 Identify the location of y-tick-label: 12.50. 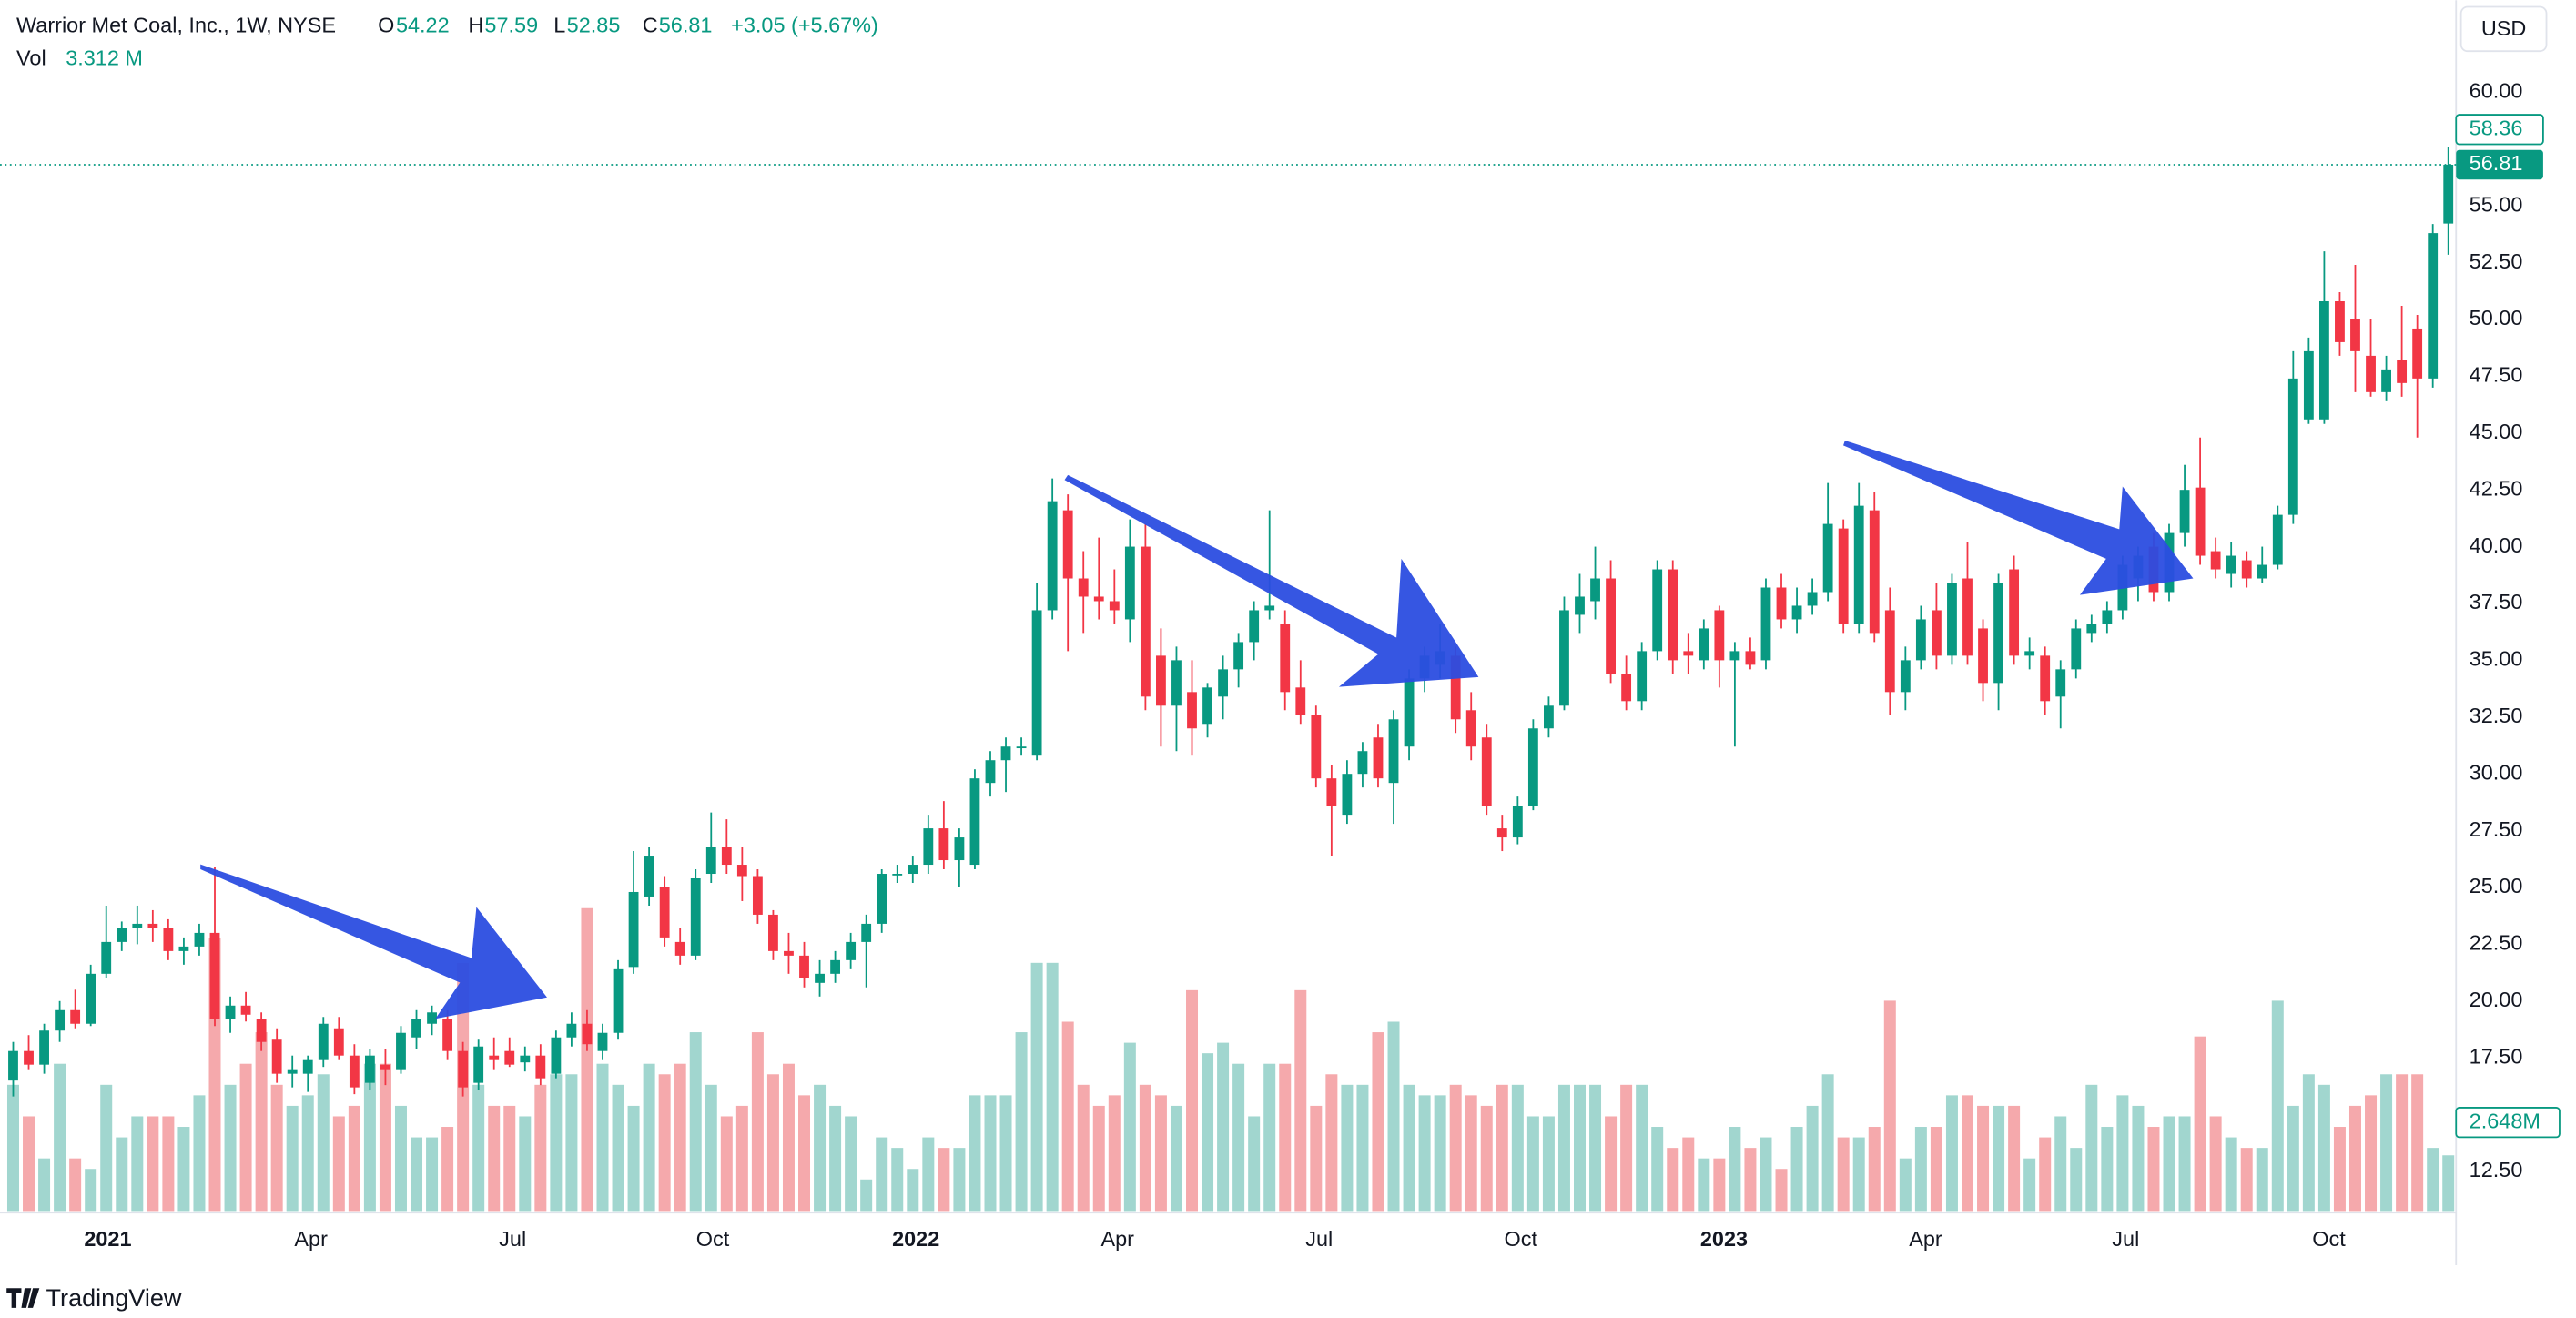
(2496, 1169).